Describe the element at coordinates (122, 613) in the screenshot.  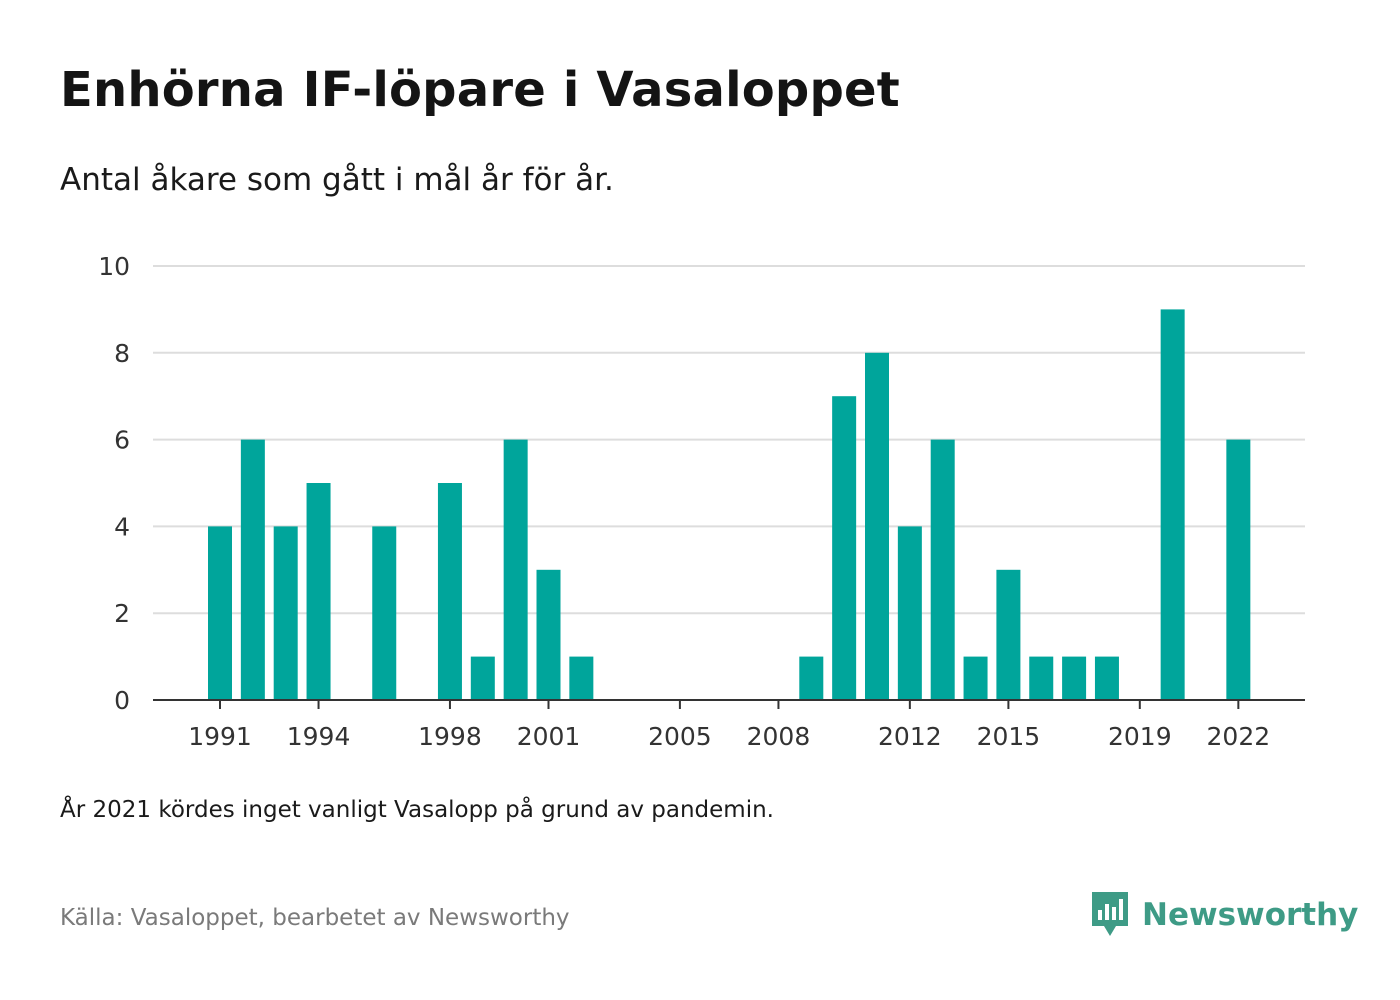
I see `y-tick-label: 2` at that location.